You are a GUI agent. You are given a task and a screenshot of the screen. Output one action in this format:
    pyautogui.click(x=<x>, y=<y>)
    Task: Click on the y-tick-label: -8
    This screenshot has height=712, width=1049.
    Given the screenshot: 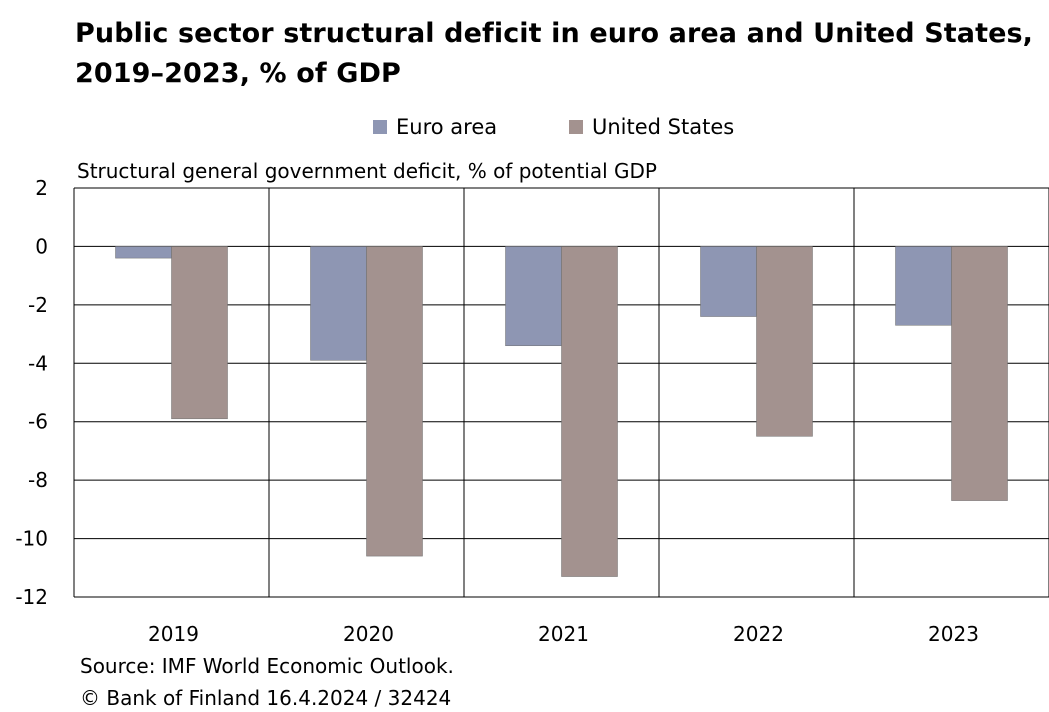 What is the action you would take?
    pyautogui.click(x=38, y=480)
    